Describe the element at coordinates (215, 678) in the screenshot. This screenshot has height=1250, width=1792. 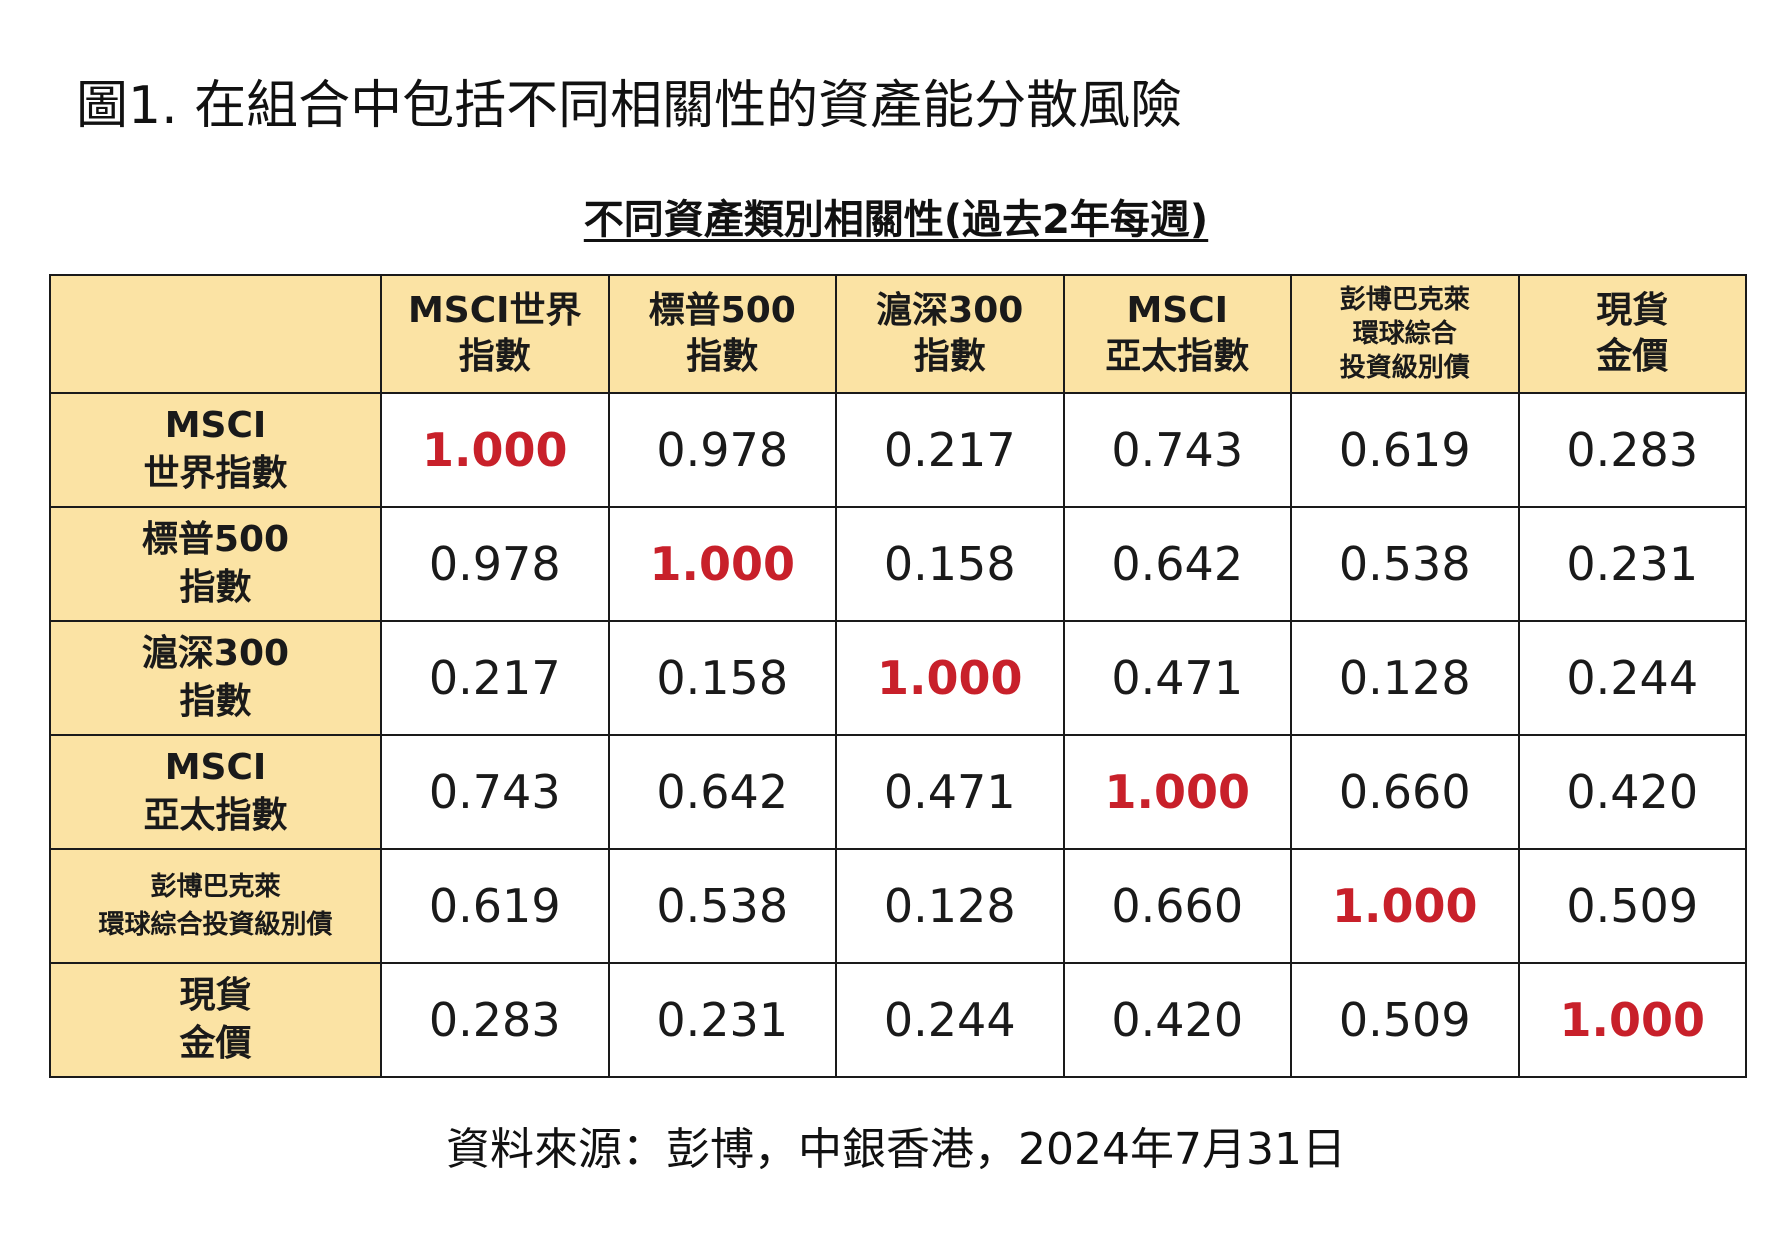
I see `row-header-csi300: 滬深300 指數` at that location.